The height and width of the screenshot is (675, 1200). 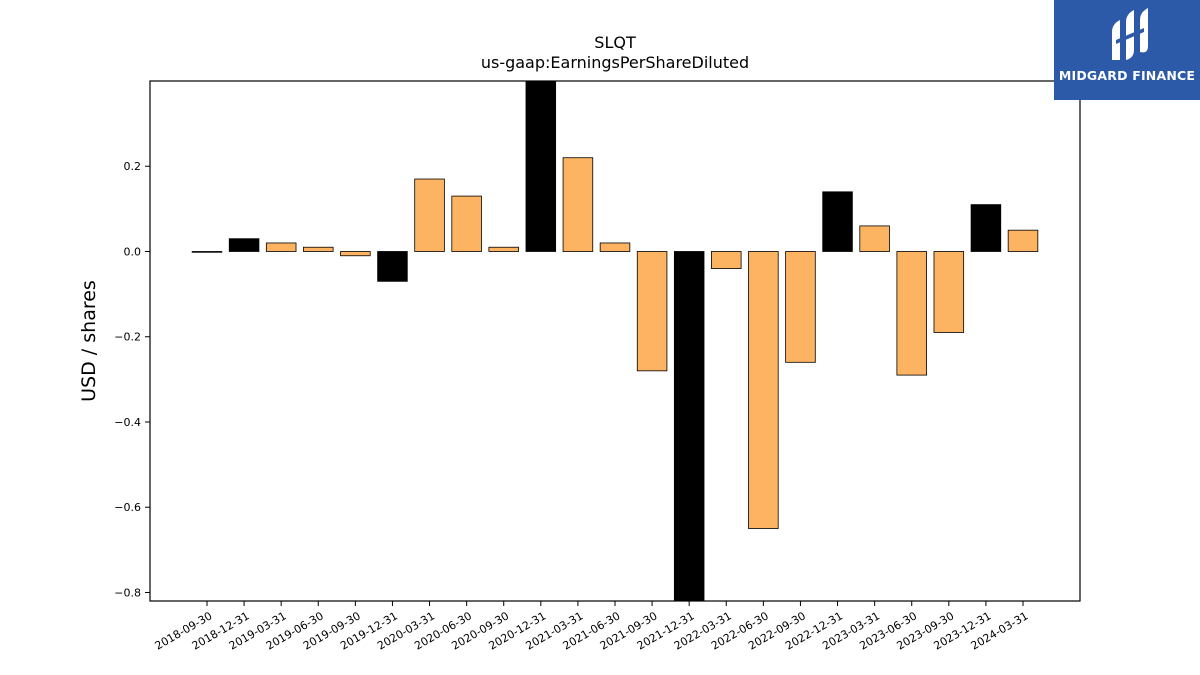 What do you see at coordinates (127, 507) in the screenshot?
I see `y-tick-label: −0.6` at bounding box center [127, 507].